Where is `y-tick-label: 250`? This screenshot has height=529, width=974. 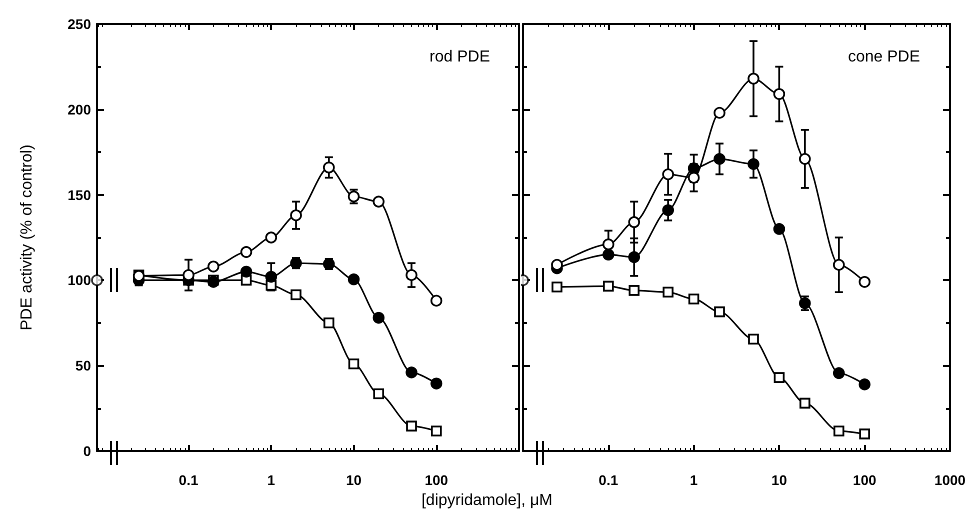
y-tick-label: 250 is located at coordinates (80, 24).